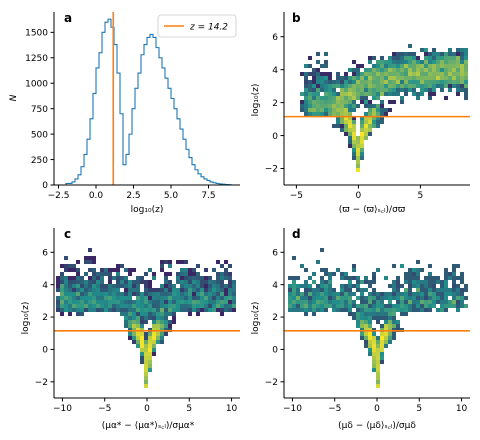 The image size is (480, 440). What do you see at coordinates (377, 409) in the screenshot?
I see `x-tick-label: 0` at bounding box center [377, 409].